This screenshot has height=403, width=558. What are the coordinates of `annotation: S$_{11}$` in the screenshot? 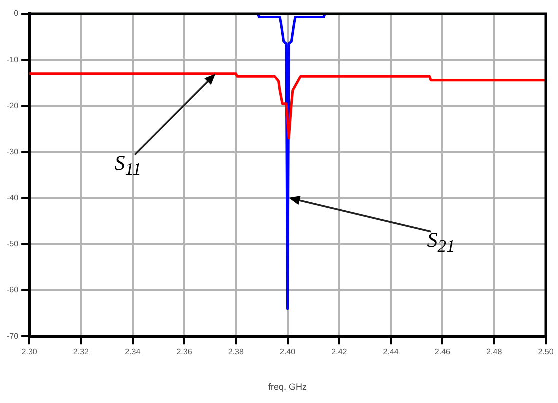 It's located at (128, 165).